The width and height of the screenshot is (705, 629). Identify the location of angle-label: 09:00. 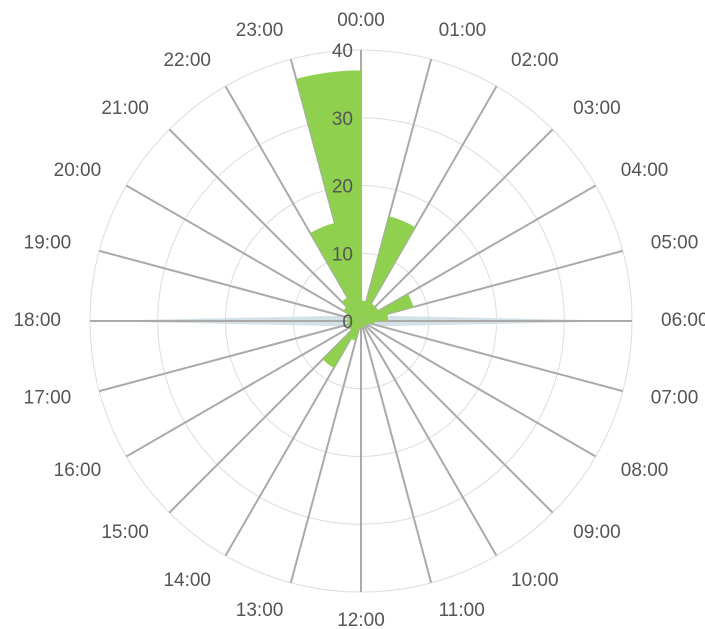
(597, 532).